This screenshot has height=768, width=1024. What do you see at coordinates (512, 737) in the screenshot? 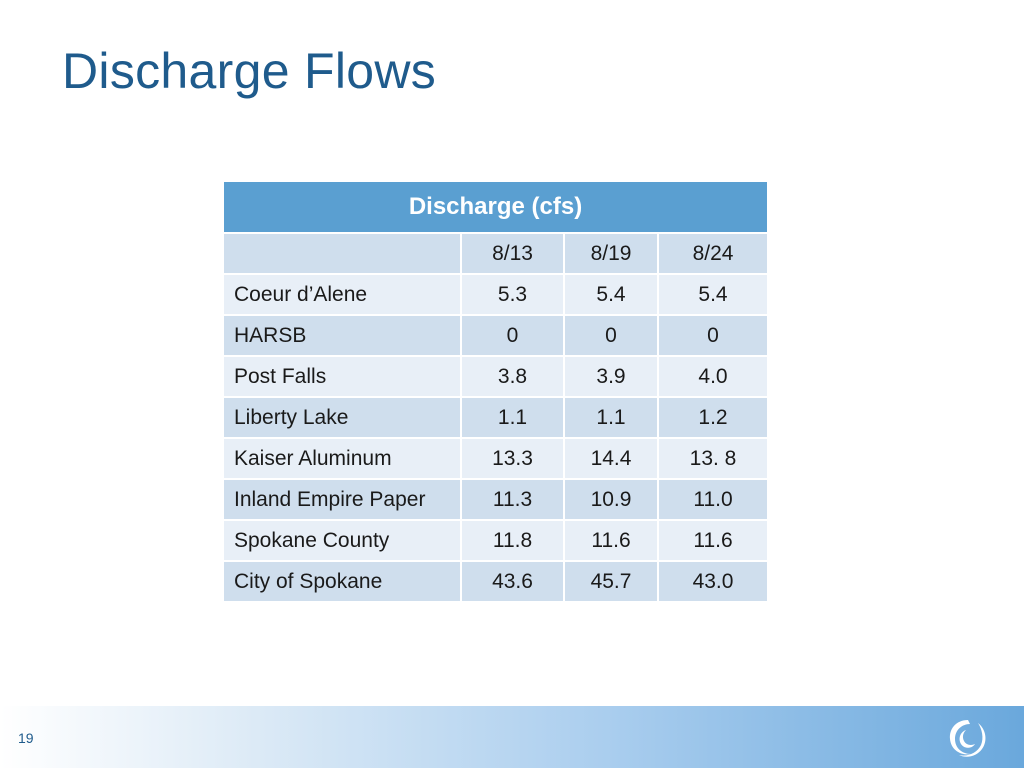
I see `footer-band` at bounding box center [512, 737].